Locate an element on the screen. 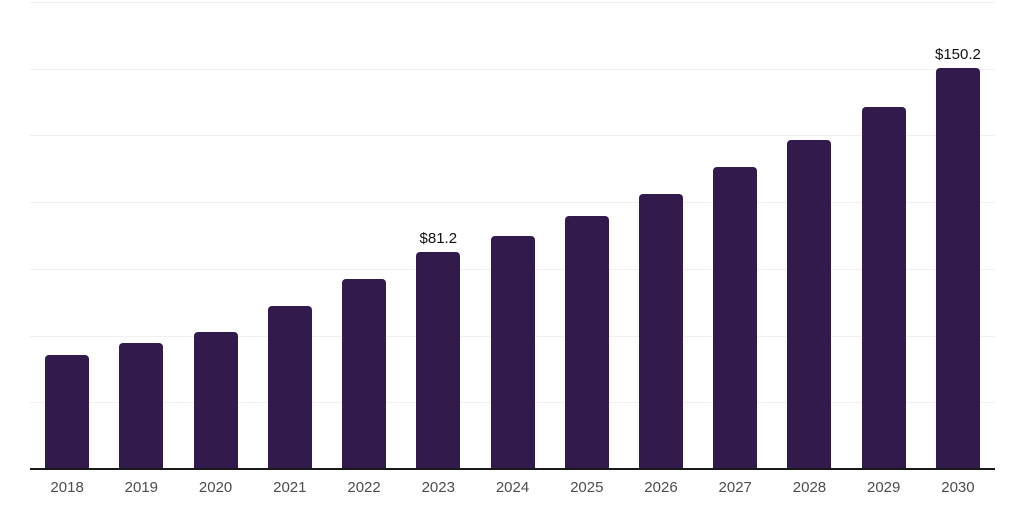 The width and height of the screenshot is (1024, 512). bar-column-2030: $150.2 is located at coordinates (958, 235).